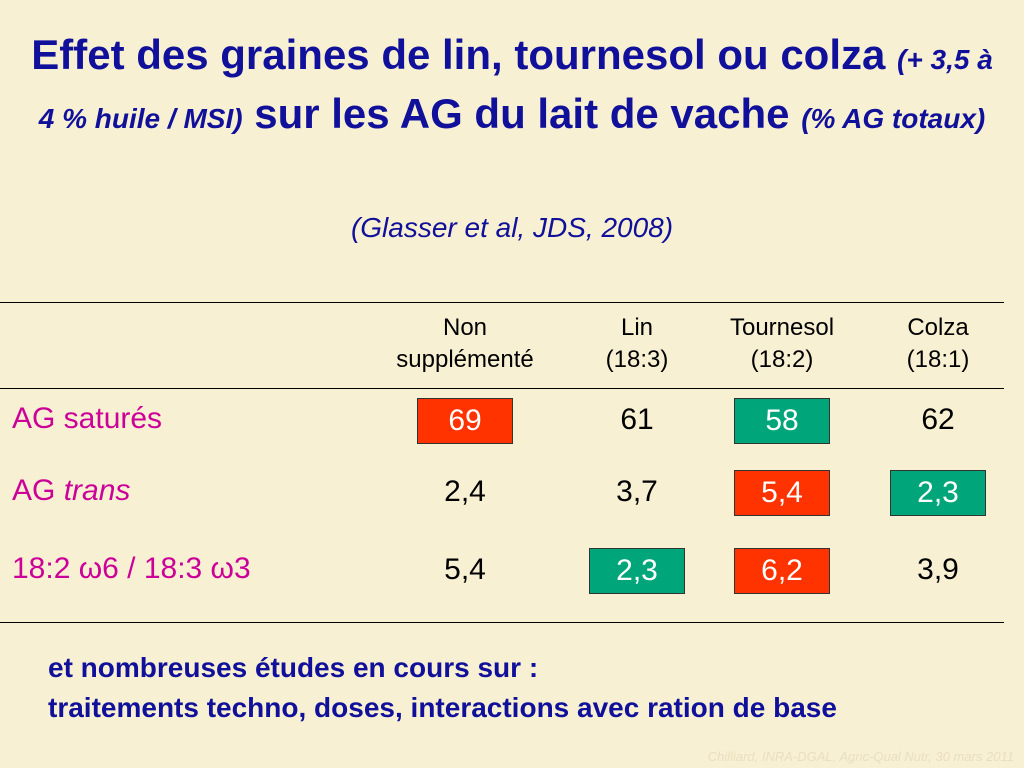  What do you see at coordinates (938, 419) in the screenshot?
I see `cell: 62` at bounding box center [938, 419].